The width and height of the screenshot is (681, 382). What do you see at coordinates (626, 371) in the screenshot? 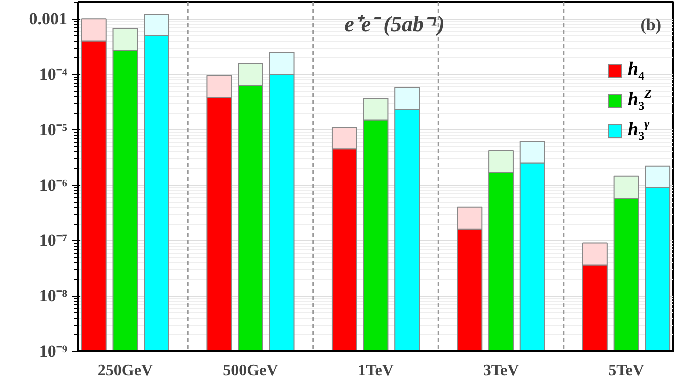
I see `x-tick-label: 5TeV` at bounding box center [626, 371].